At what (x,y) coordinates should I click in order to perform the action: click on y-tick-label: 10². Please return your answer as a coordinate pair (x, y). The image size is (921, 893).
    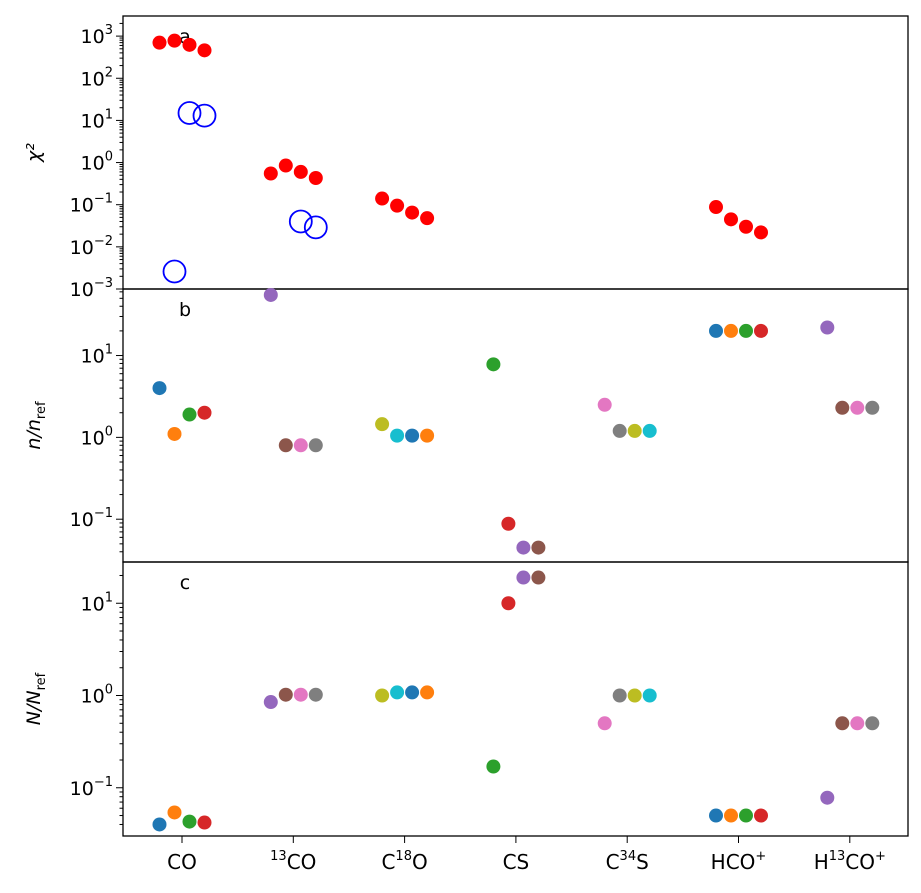
    Looking at the image, I should click on (97, 77).